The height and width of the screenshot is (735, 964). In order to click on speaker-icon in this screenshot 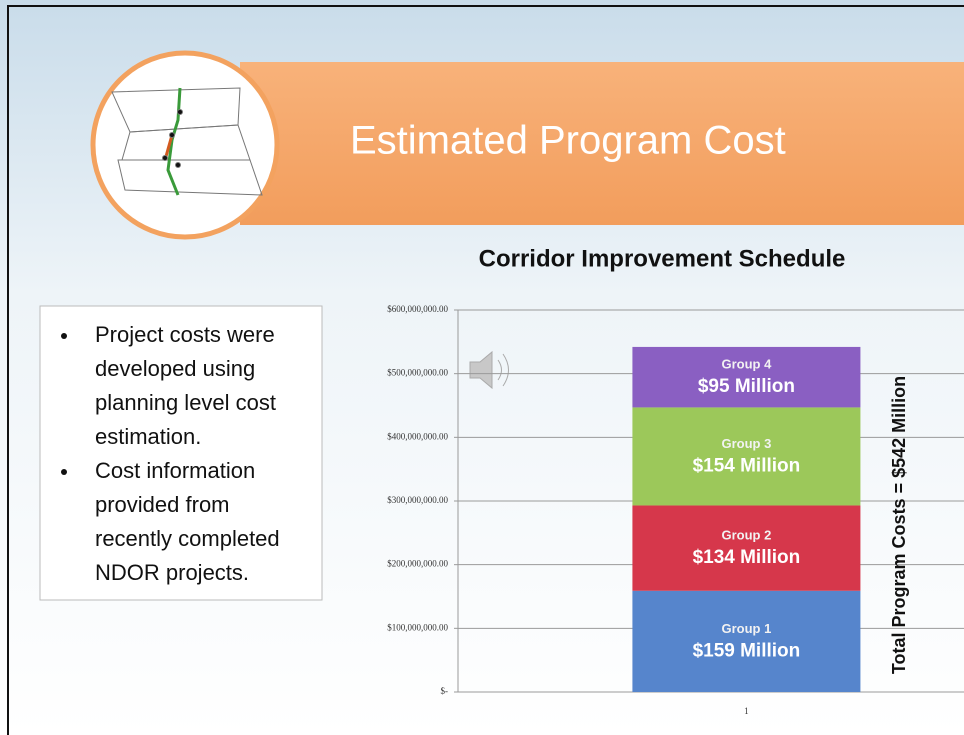, I will do `click(489, 370)`.